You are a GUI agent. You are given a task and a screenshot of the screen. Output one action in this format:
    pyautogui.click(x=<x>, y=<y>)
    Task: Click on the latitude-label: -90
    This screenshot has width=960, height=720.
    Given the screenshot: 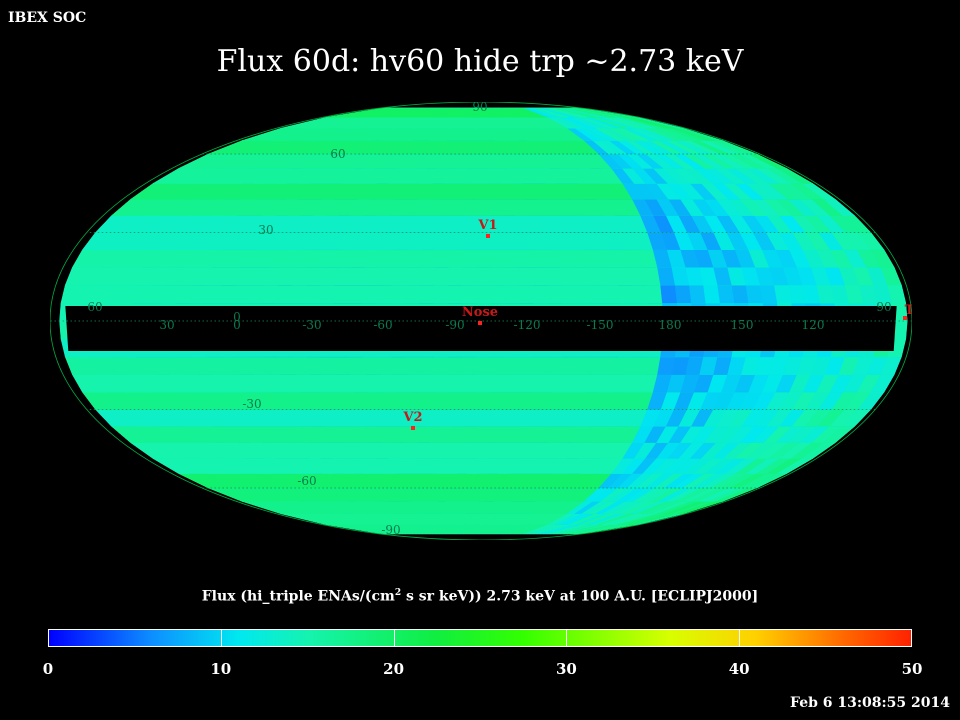 What is the action you would take?
    pyautogui.click(x=390, y=530)
    